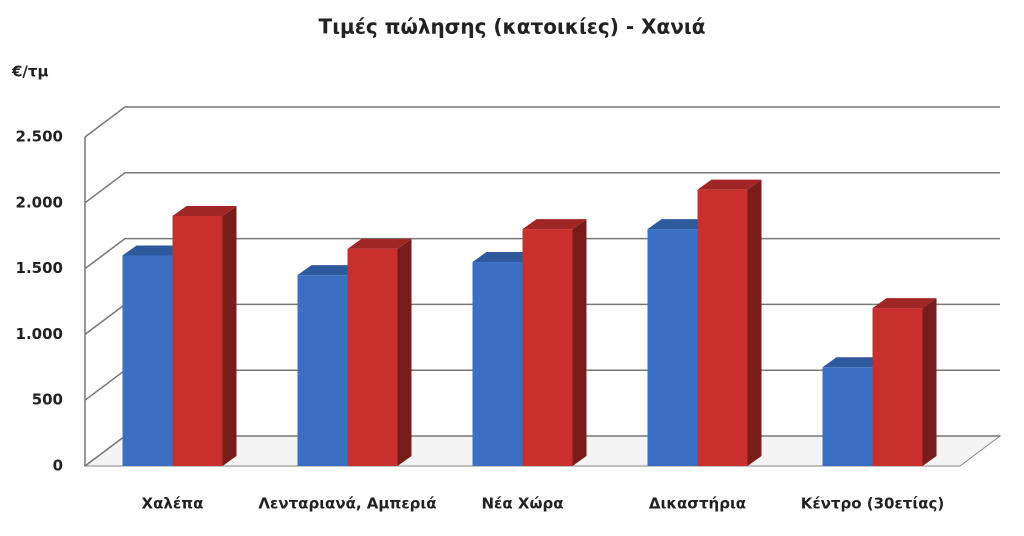 Image resolution: width=1024 pixels, height=536 pixels. I want to click on y-tick-label: 1.500, so click(39, 268).